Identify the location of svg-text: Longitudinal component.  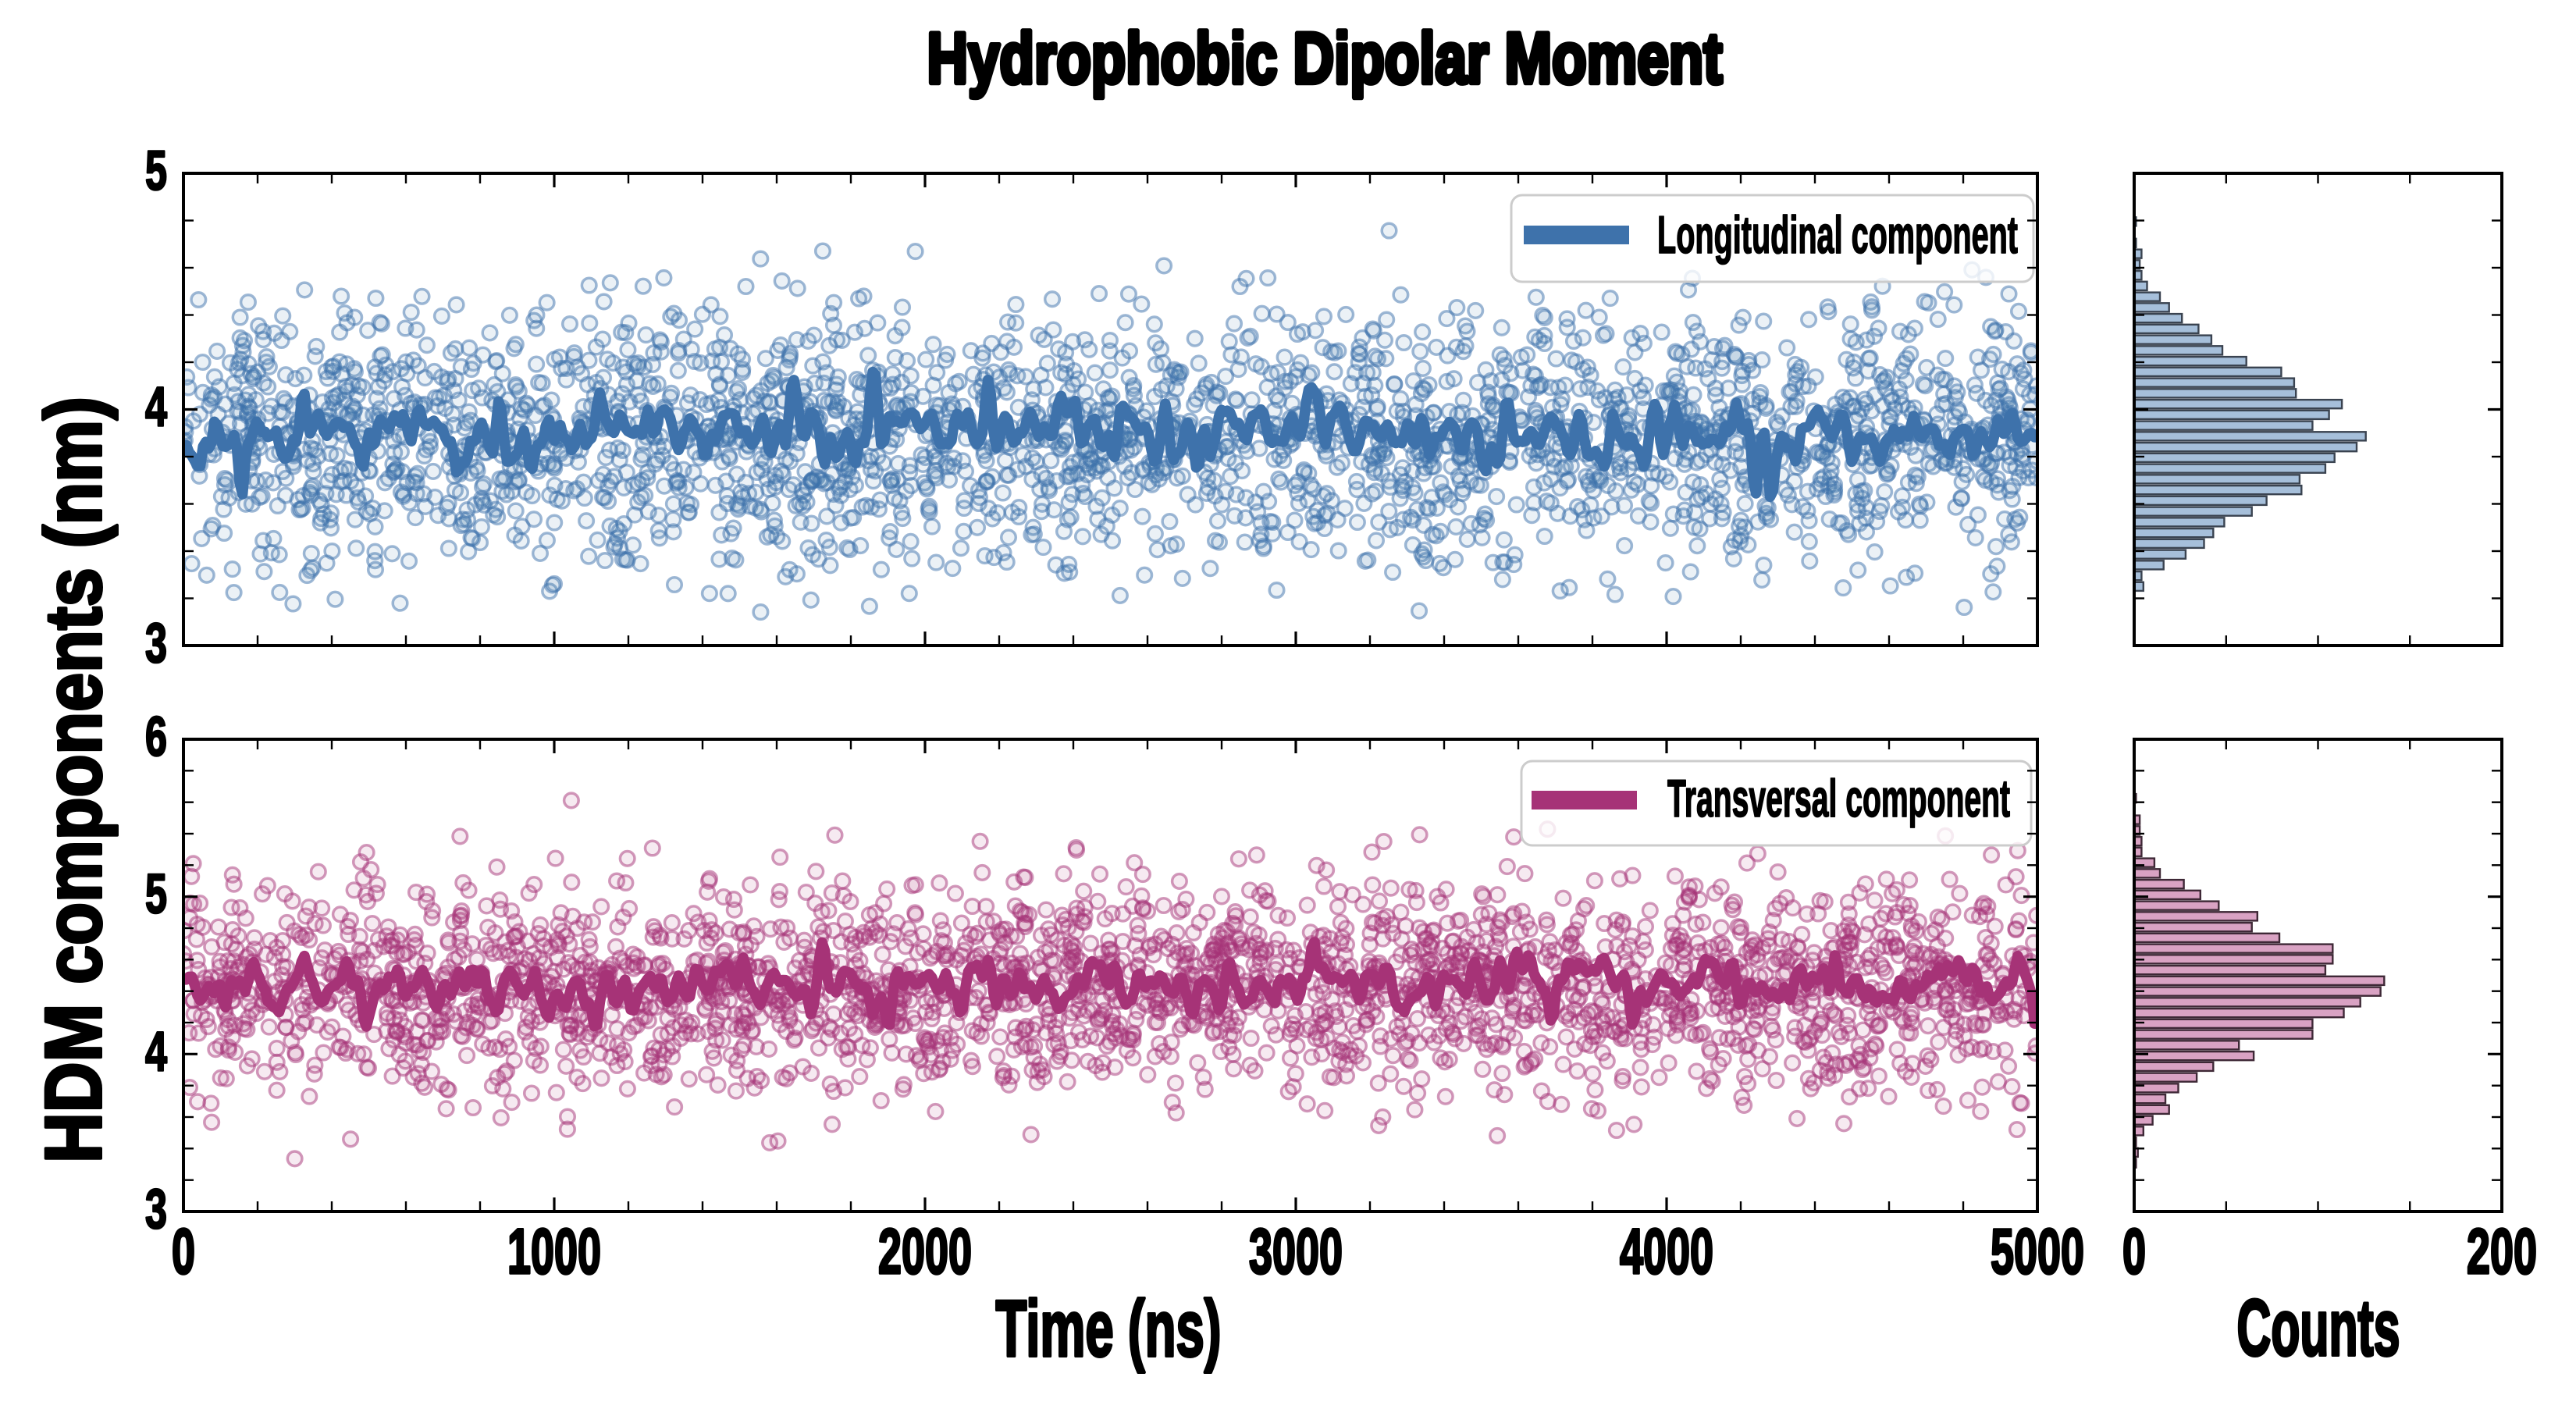
(1837, 235).